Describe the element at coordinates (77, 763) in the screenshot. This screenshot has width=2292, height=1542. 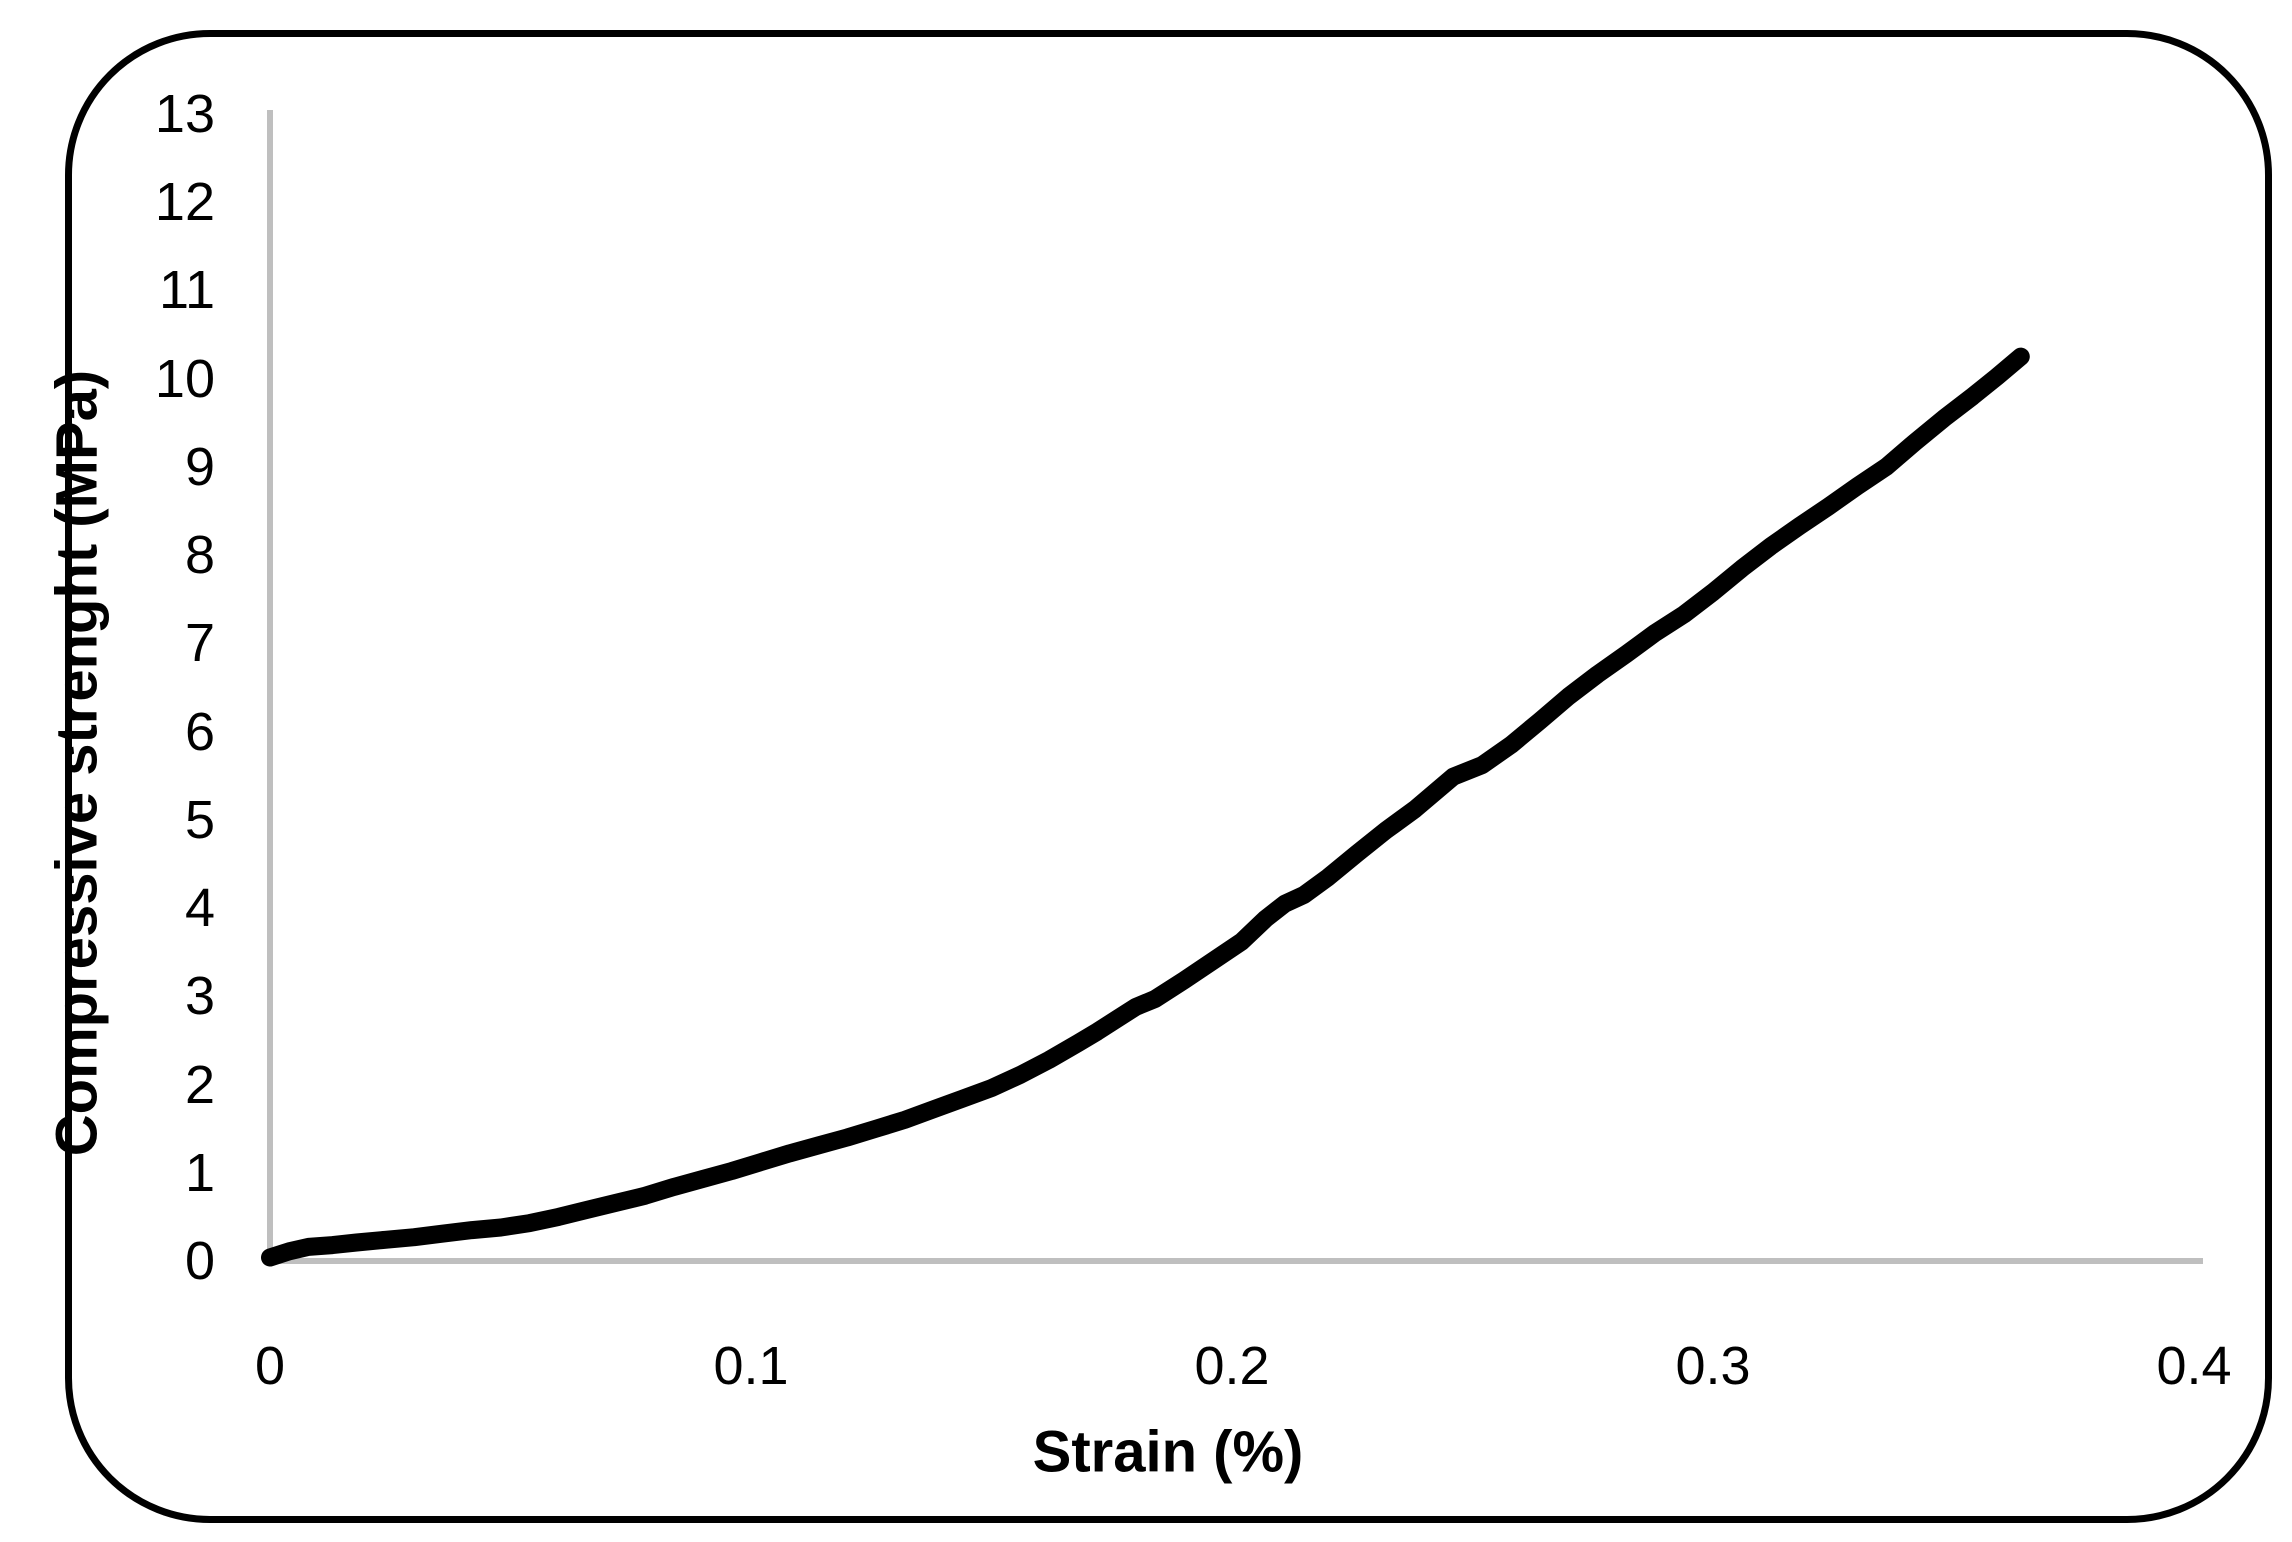
I see `y-axis-title: Compressive strenght (MPa)` at that location.